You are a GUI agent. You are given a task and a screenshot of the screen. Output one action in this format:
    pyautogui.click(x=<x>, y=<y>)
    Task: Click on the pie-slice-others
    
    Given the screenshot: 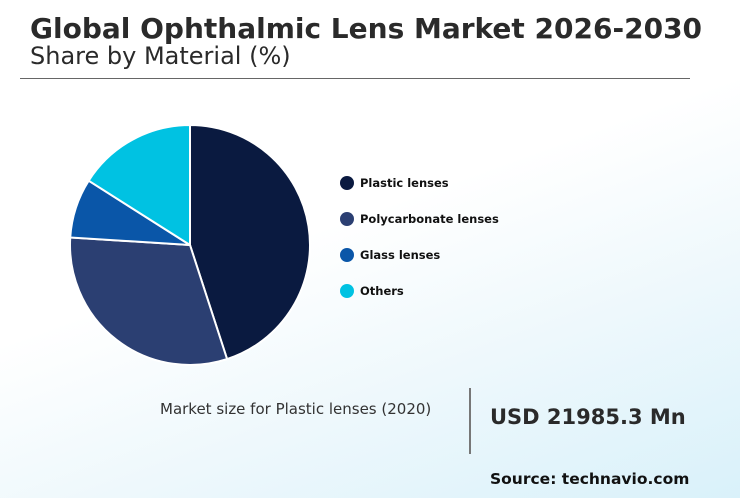 What is the action you would take?
    pyautogui.click(x=139, y=185)
    